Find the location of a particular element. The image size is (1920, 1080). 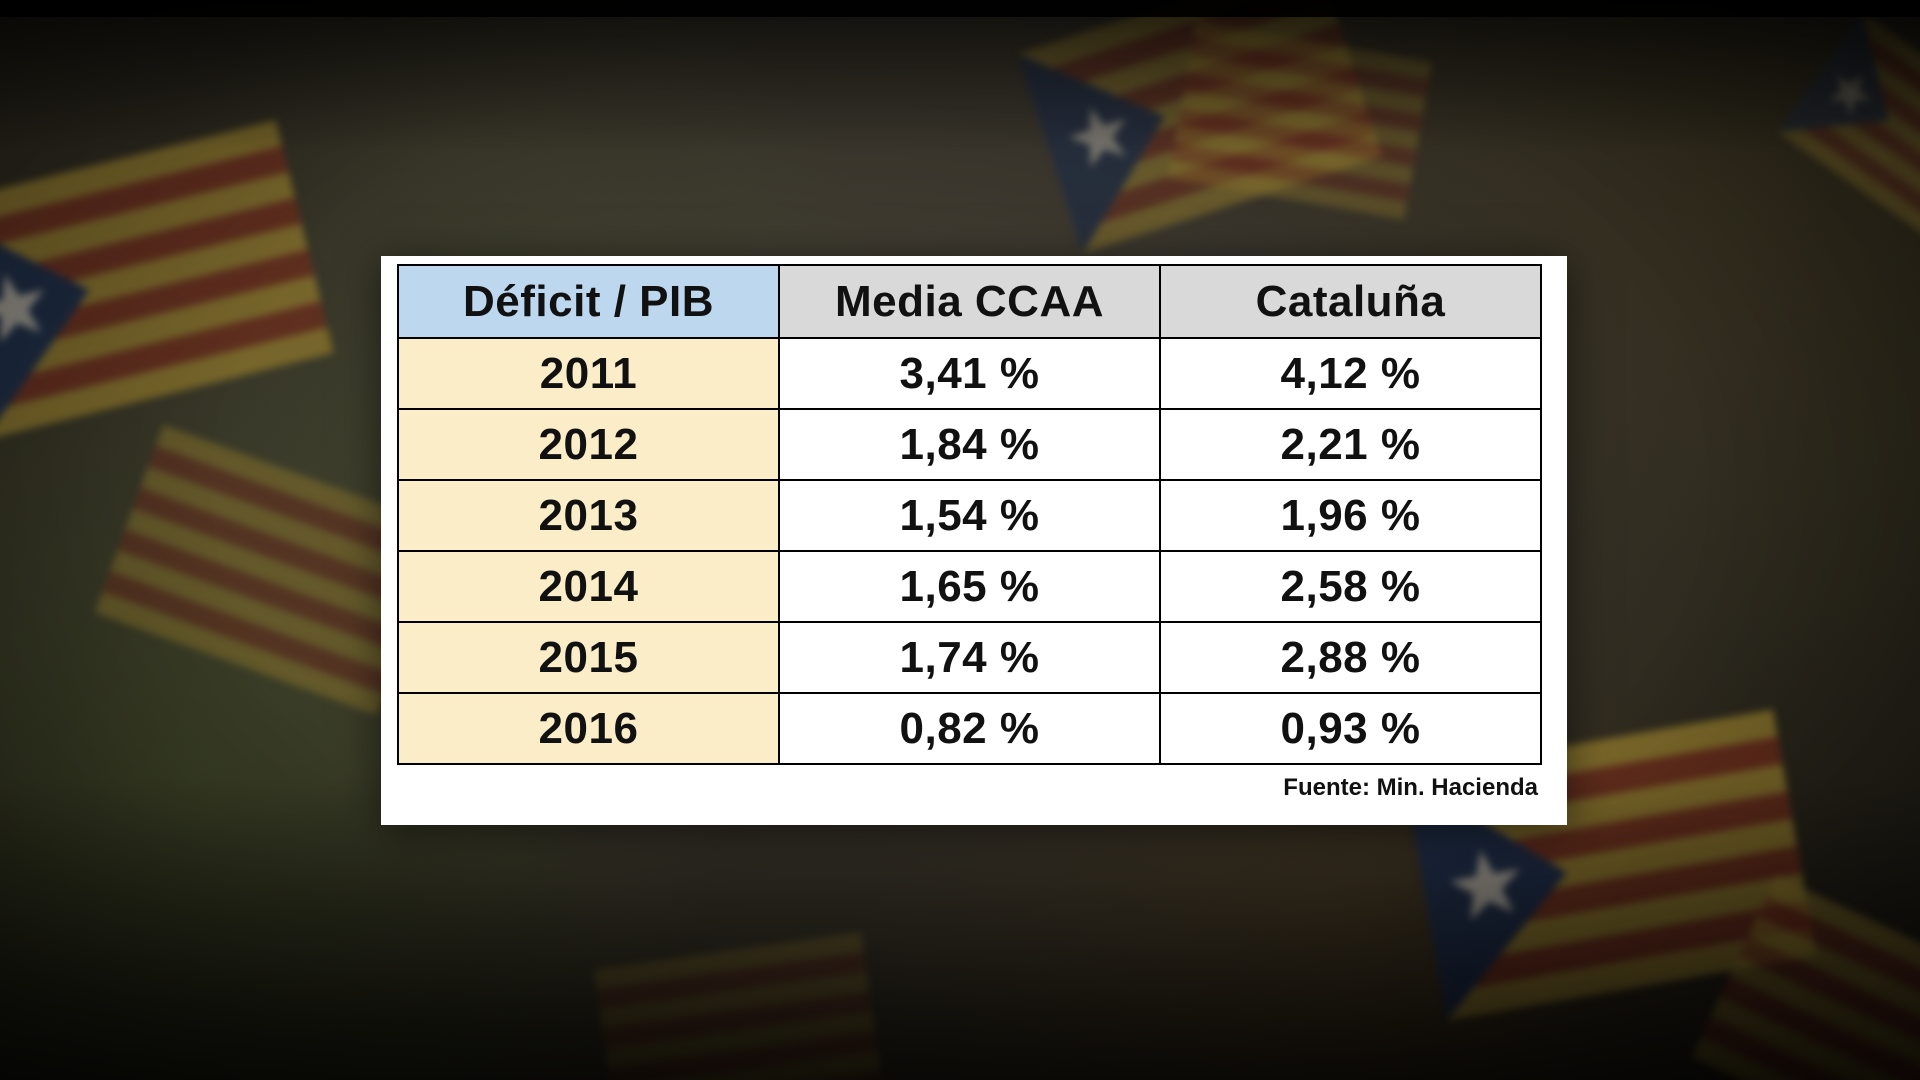

value-cell: 4,12 % is located at coordinates (1350, 373).